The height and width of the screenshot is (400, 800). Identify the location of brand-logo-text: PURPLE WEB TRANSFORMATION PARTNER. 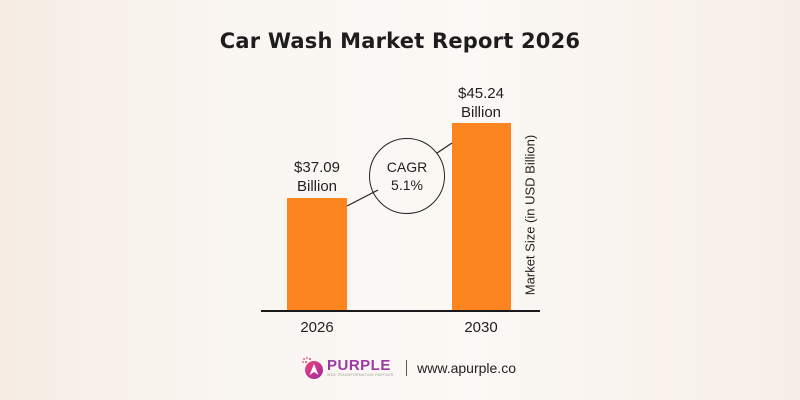
(360, 368).